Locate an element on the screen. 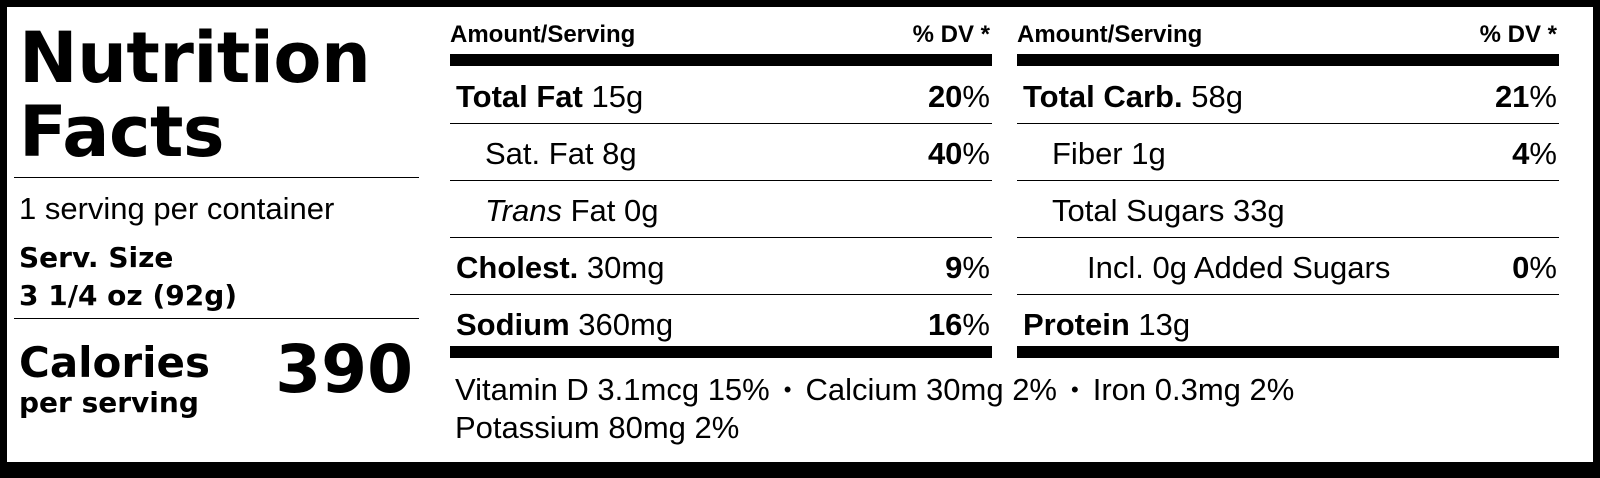 The width and height of the screenshot is (1600, 478). nutrient-amount: 58g is located at coordinates (1217, 96).